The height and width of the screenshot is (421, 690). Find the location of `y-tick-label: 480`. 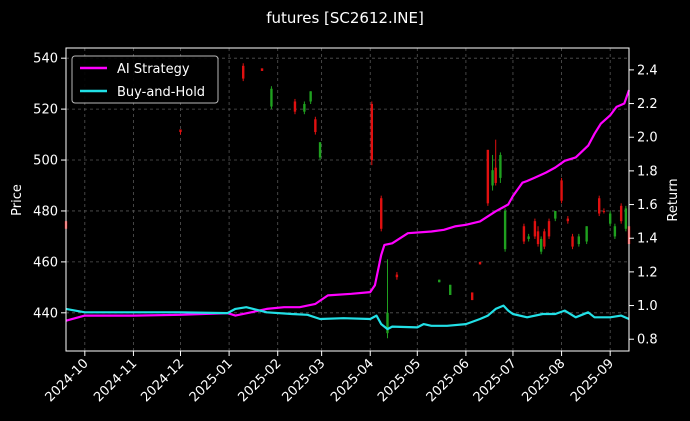

y-tick-label: 480 is located at coordinates (45, 211).